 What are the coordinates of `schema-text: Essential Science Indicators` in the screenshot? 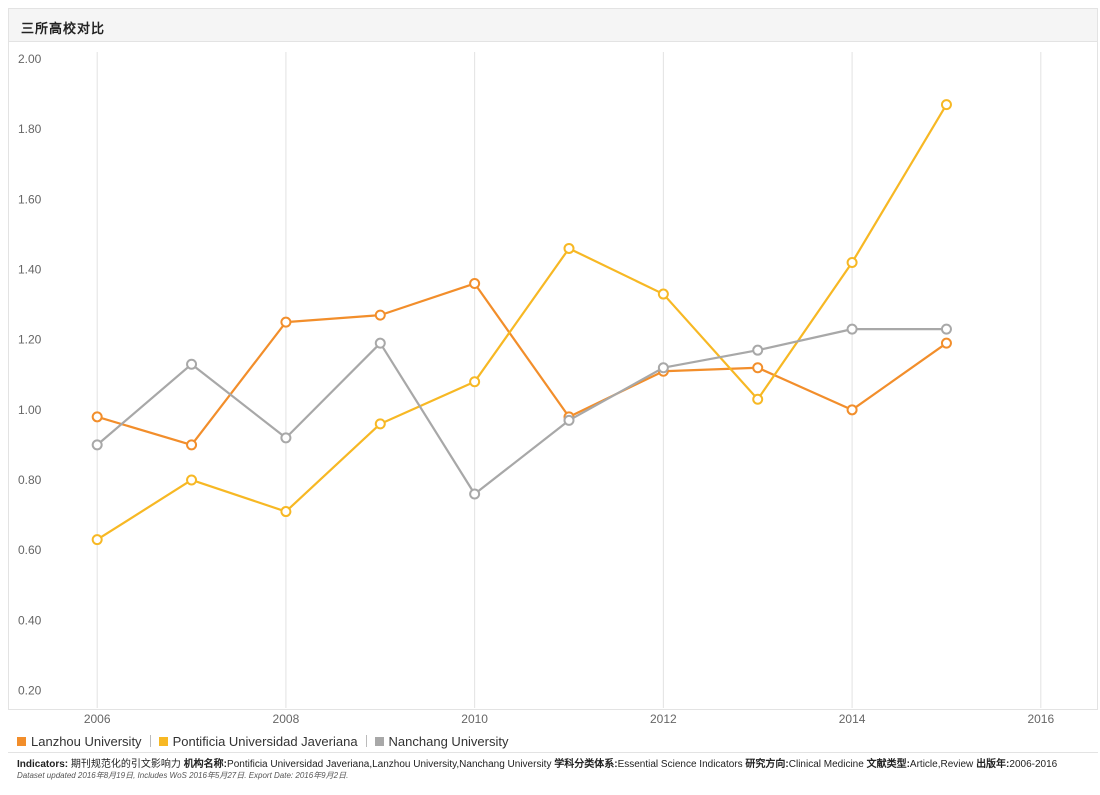 It's located at (681, 764).